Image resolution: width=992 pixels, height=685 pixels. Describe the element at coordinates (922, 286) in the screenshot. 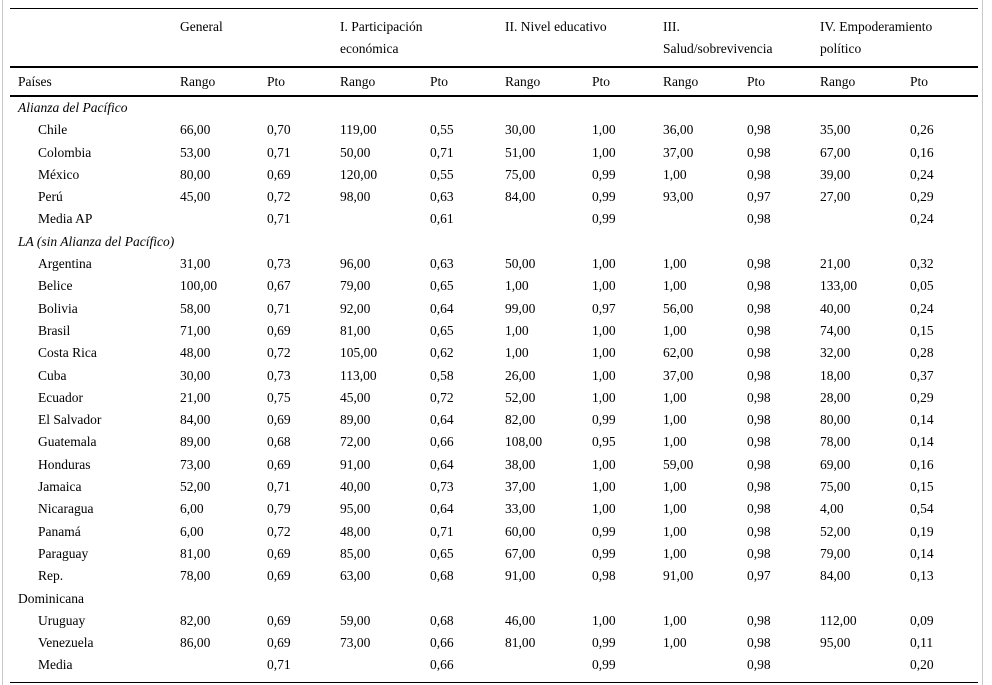

I see `pto-cell: 0,05` at that location.